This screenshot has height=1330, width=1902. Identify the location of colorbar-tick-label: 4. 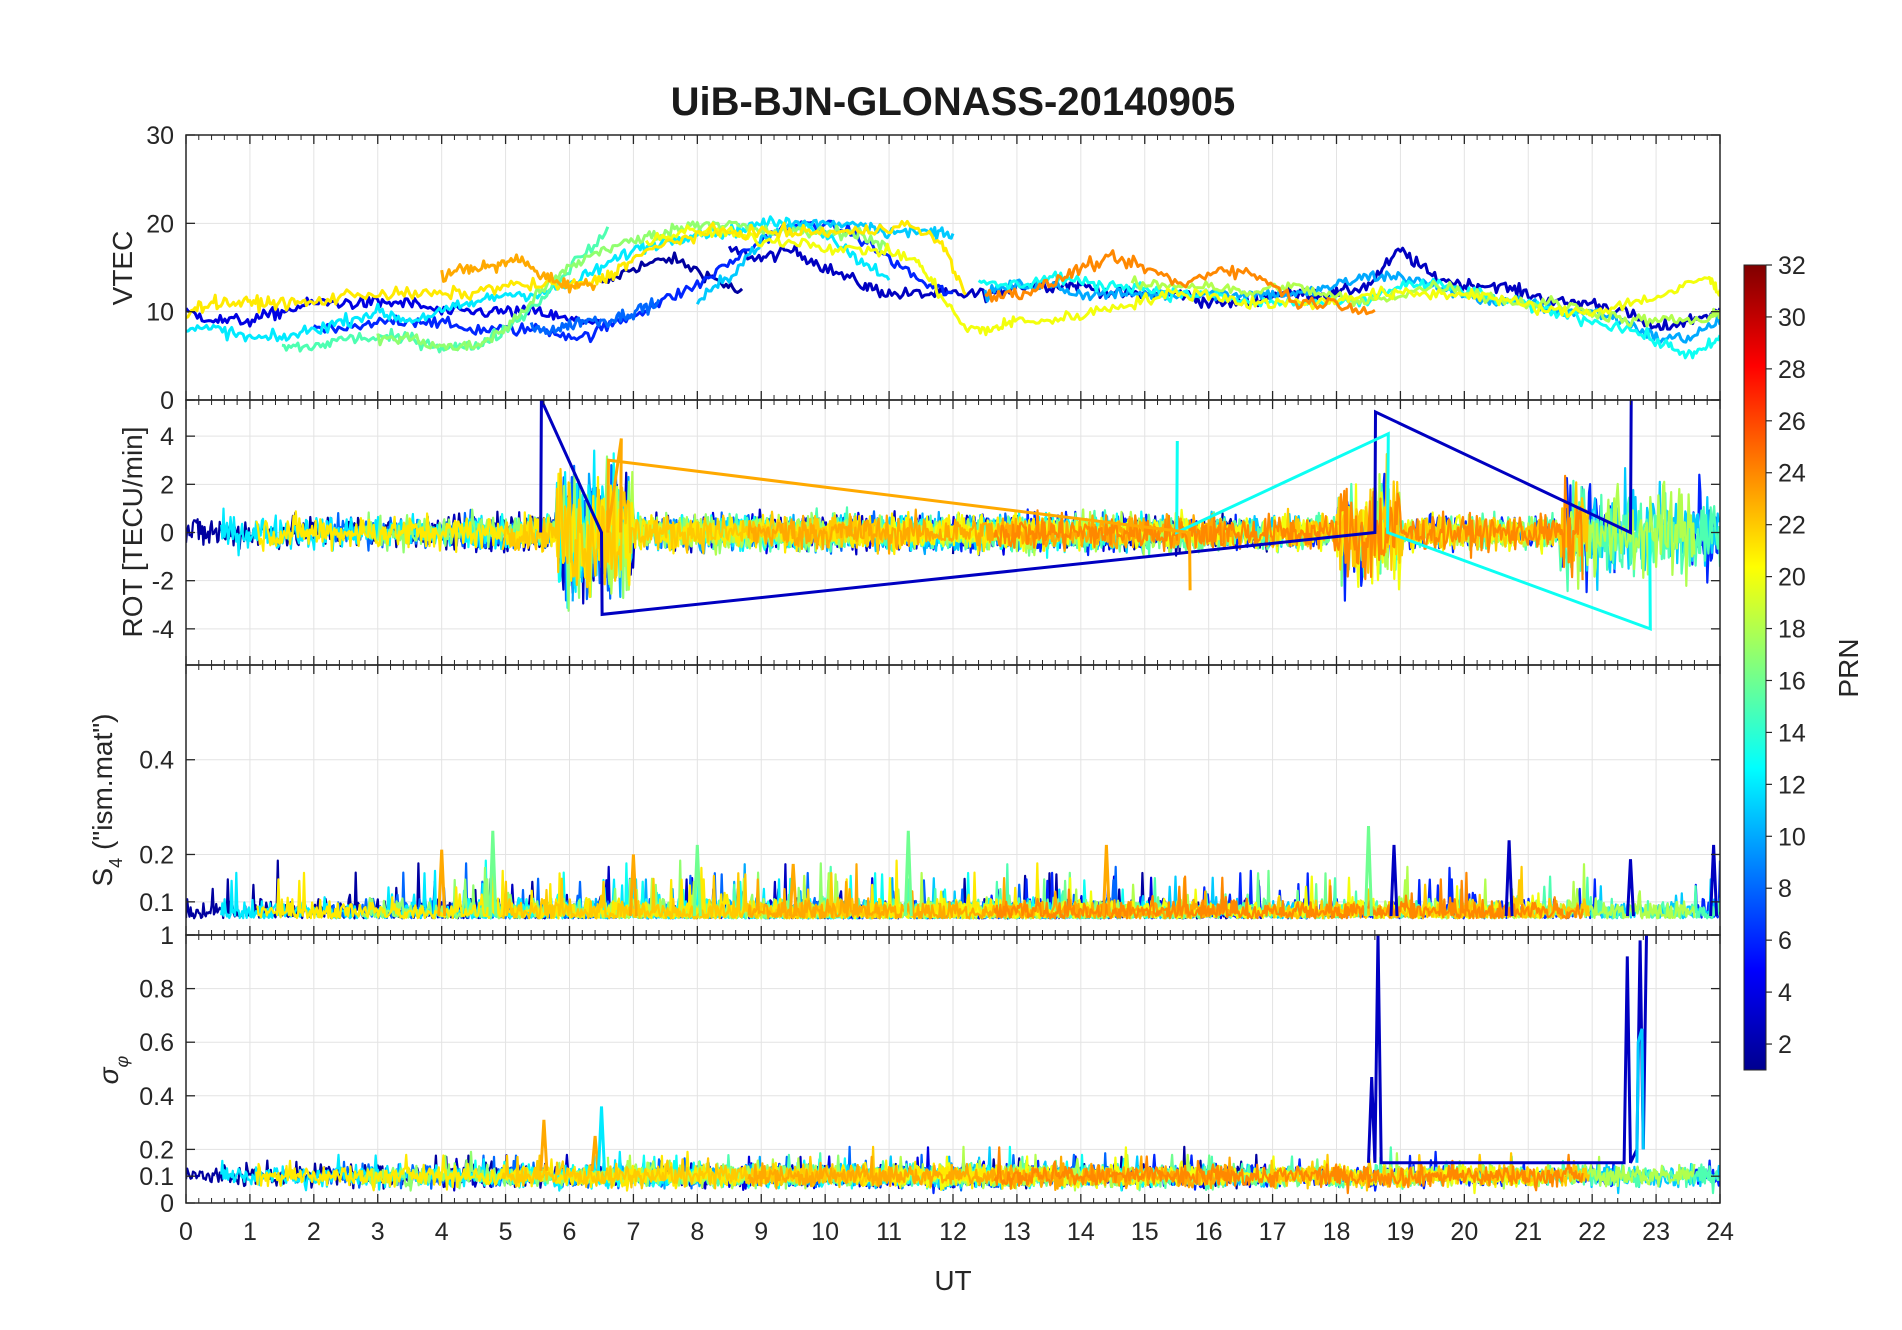
(1785, 993).